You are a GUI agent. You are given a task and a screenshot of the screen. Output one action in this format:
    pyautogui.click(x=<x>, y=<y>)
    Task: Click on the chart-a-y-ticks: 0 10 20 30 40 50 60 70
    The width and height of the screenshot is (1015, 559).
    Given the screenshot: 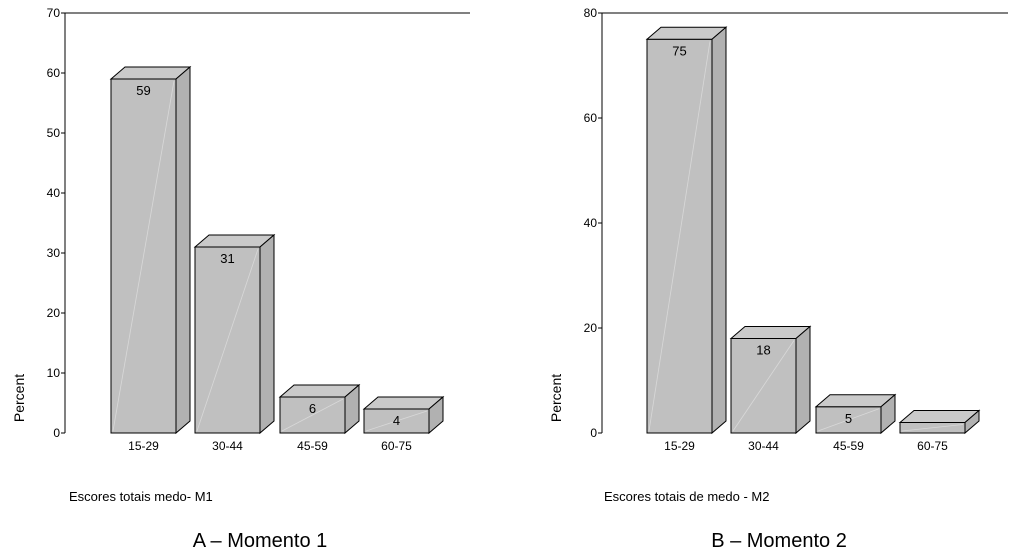 What is the action you would take?
    pyautogui.click(x=56, y=223)
    